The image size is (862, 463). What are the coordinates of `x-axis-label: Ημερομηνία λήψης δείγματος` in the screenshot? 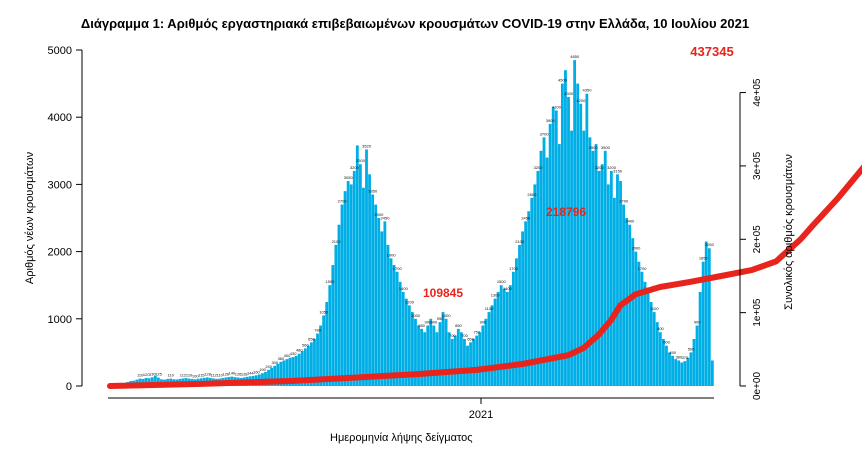 It's located at (401, 438).